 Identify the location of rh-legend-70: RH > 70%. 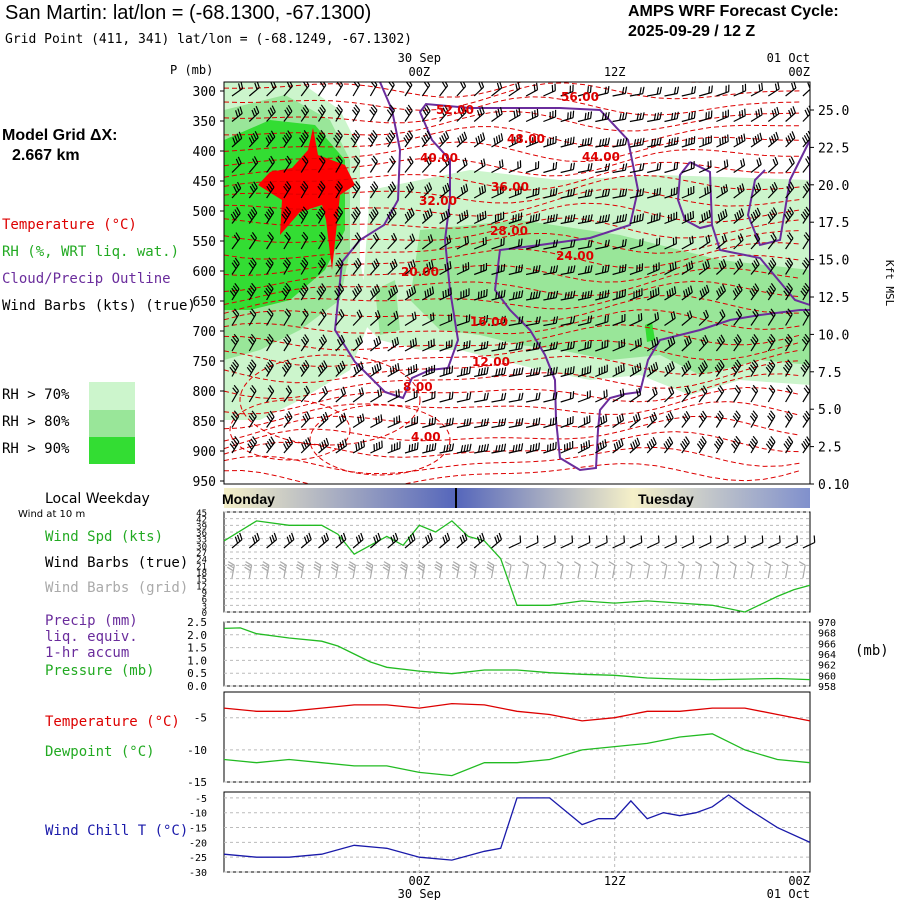
(36, 395).